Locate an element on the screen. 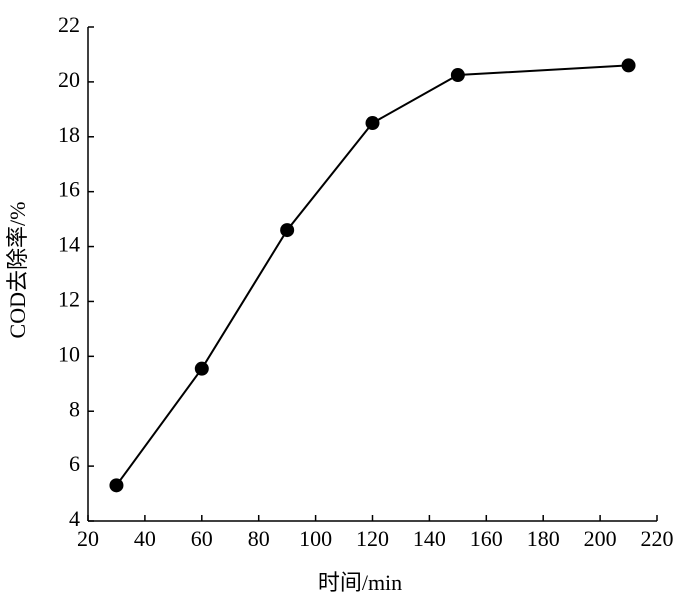  y-tick-label: 16 is located at coordinates (69, 189).